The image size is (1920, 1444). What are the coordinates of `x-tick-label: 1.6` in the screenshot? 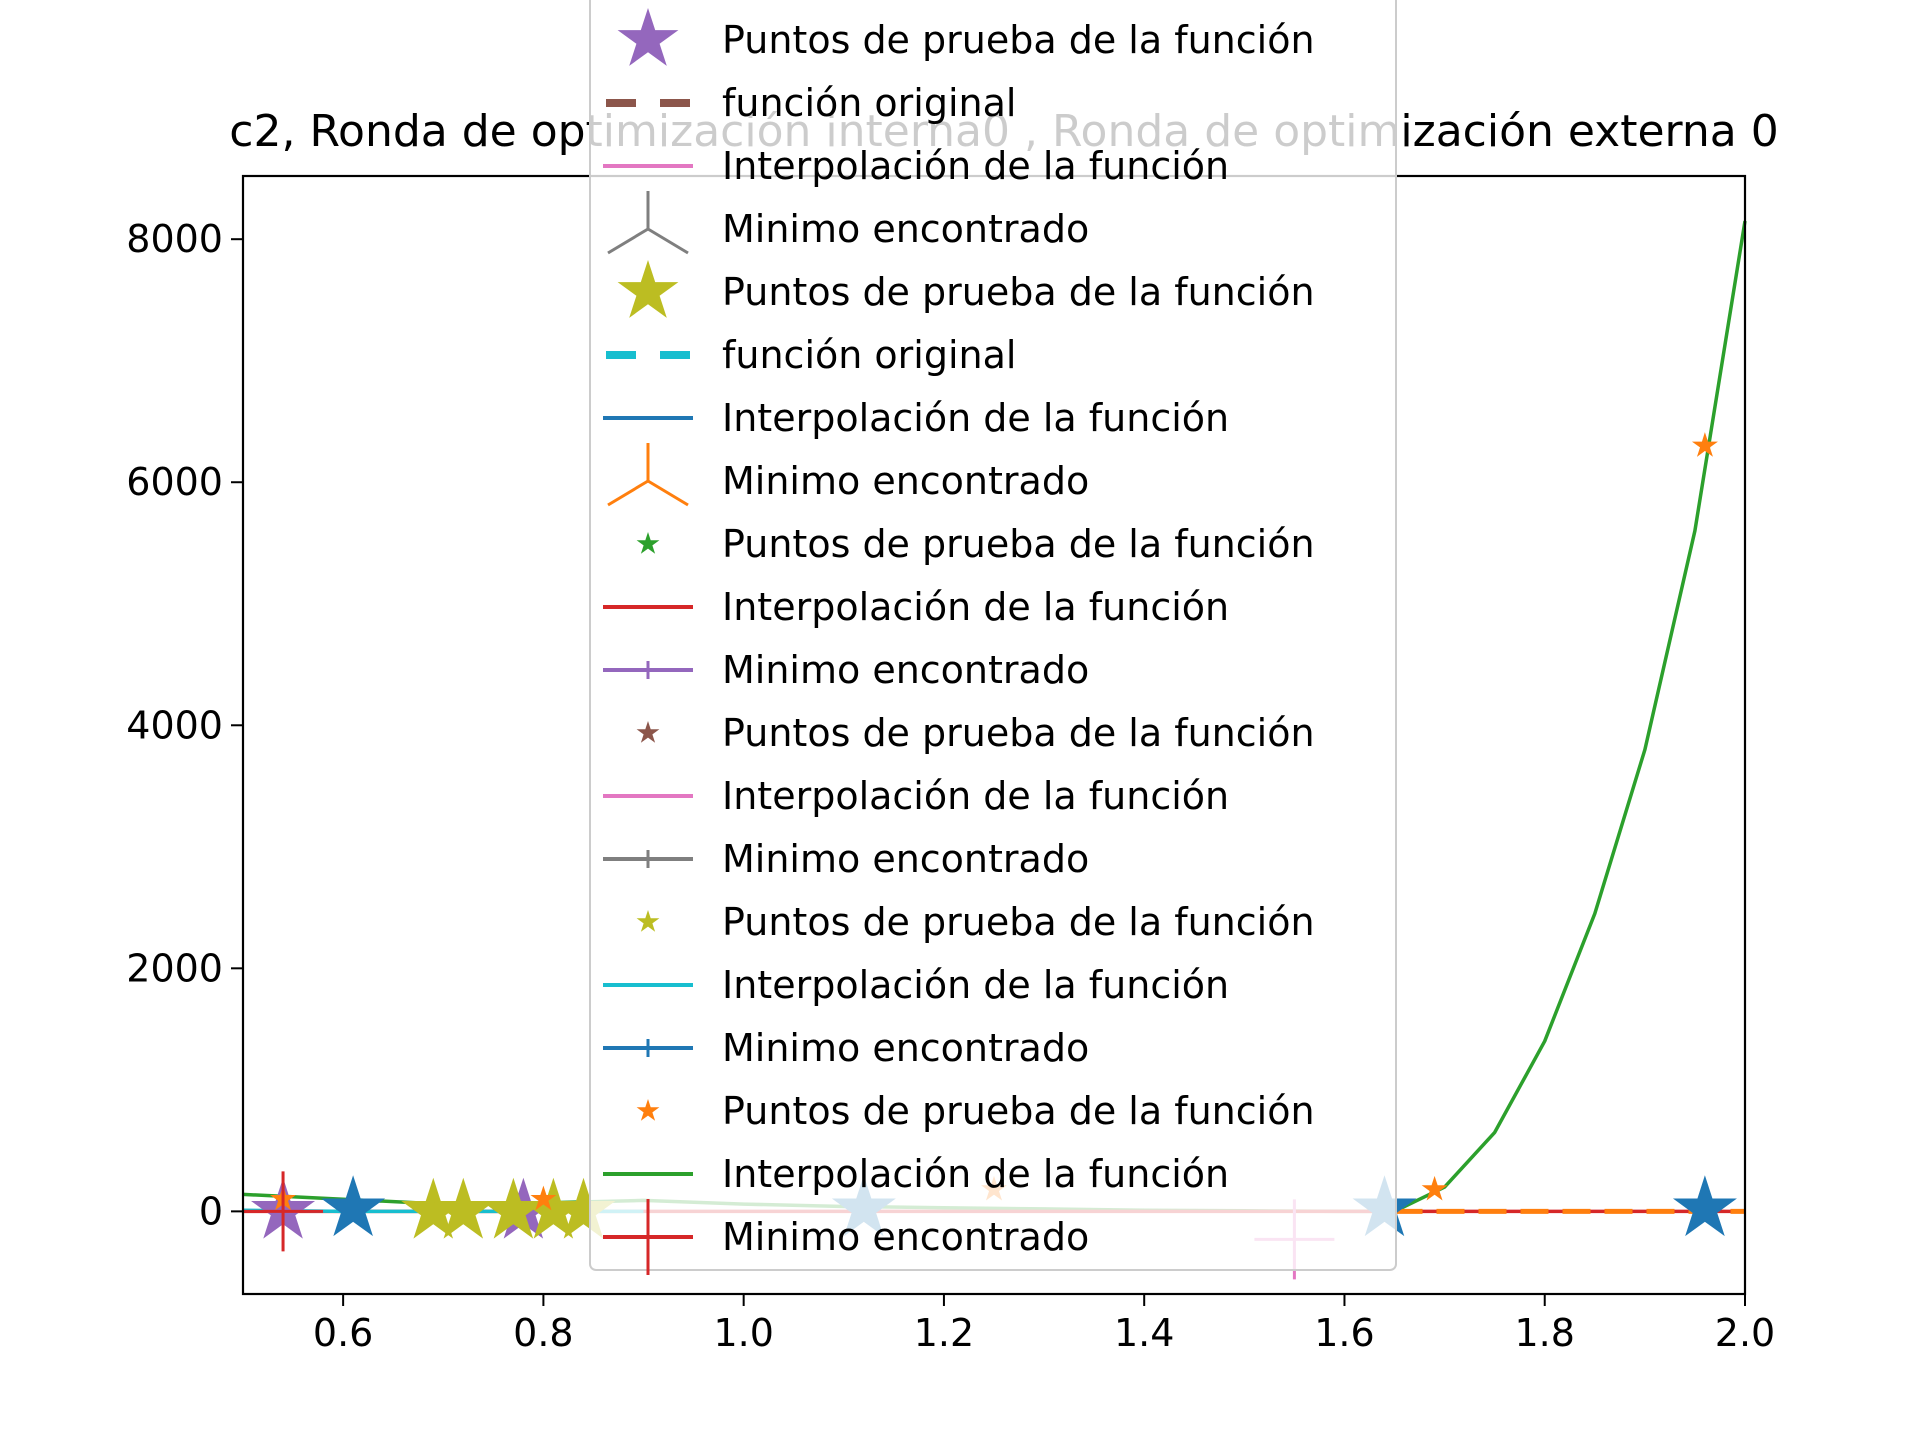 It's located at (1344, 1333).